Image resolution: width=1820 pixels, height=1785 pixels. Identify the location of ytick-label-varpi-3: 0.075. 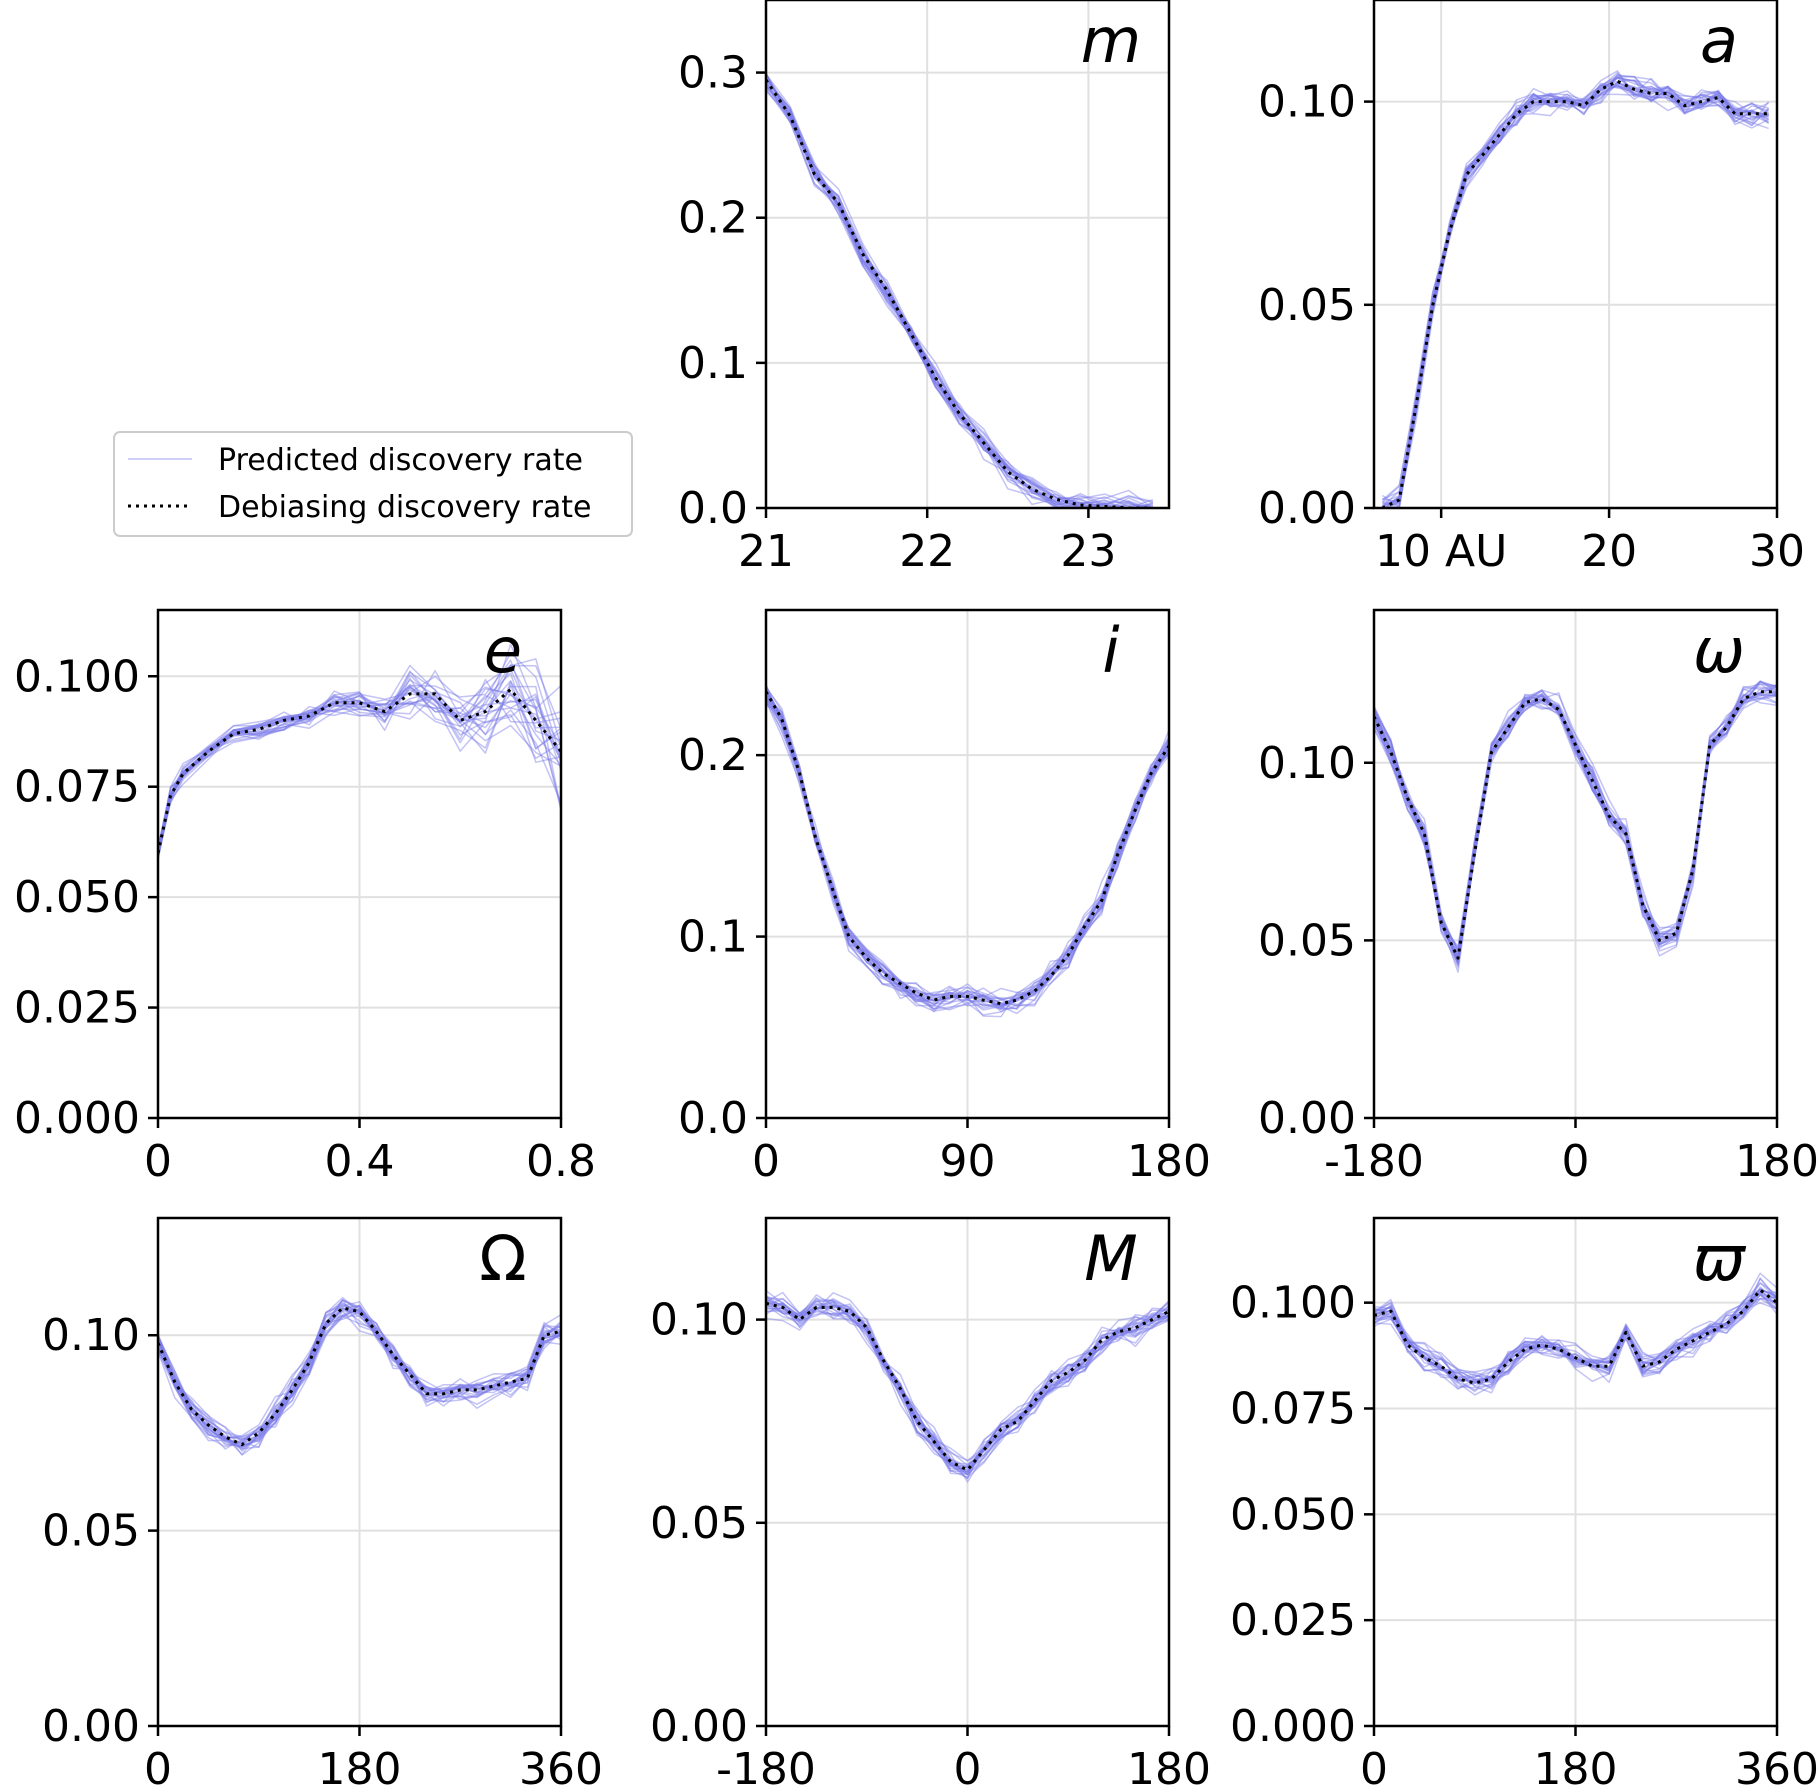
(1293, 1409).